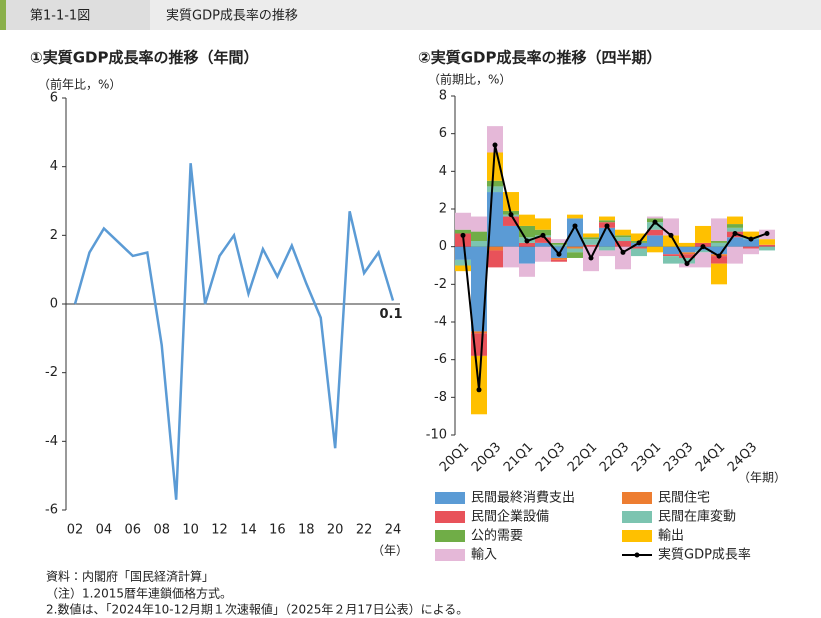 The height and width of the screenshot is (618, 821). What do you see at coordinates (104, 530) in the screenshot?
I see `x-tick-label: 04` at bounding box center [104, 530].